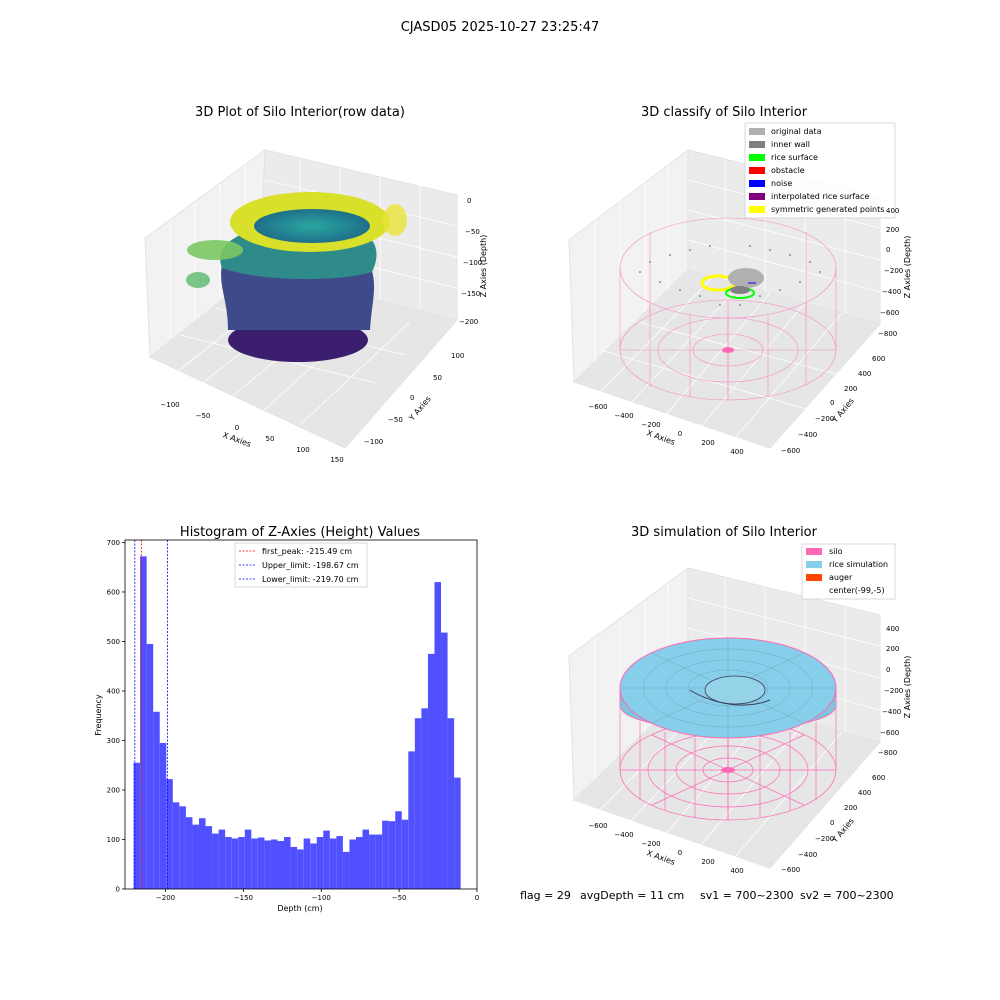  What do you see at coordinates (747, 895) in the screenshot?
I see `status-sv1: sv1 = 700~2300` at bounding box center [747, 895].